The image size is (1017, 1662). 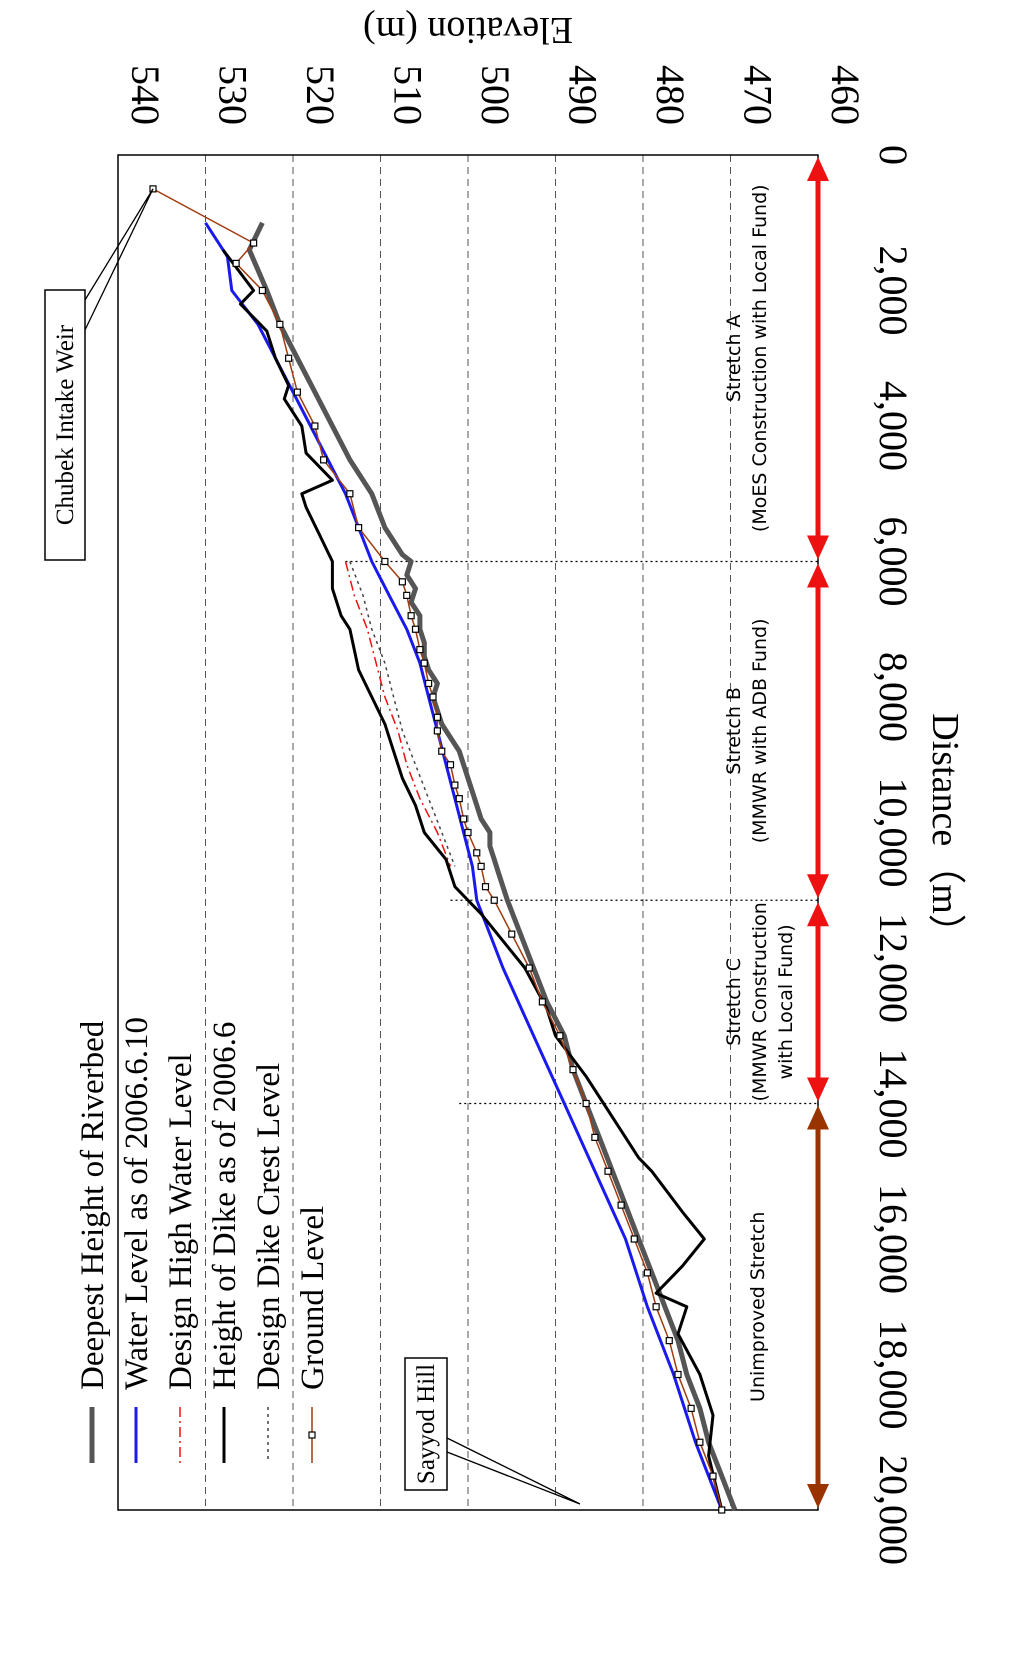 What do you see at coordinates (233, 95) in the screenshot?
I see `y-tick-label: 530` at bounding box center [233, 95].